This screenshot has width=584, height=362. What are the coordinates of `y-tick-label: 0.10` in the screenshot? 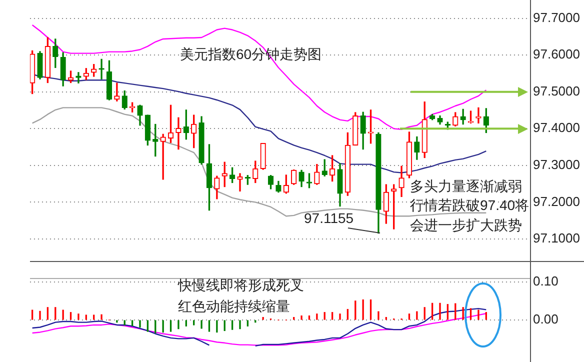 It's located at (545, 280).